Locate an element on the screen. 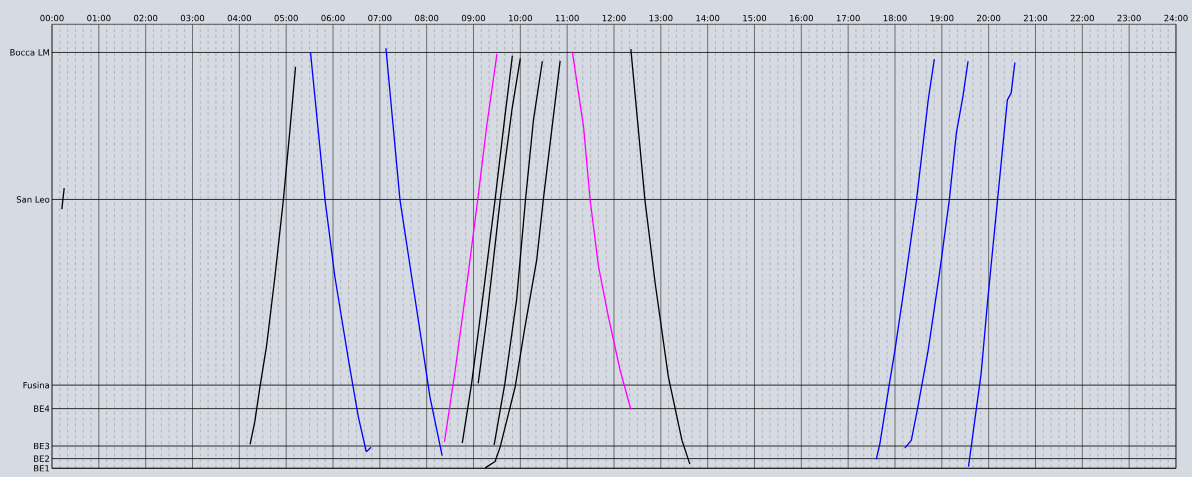 Image resolution: width=1192 pixels, height=477 pixels. ref-line-label: Fusina is located at coordinates (36, 385).